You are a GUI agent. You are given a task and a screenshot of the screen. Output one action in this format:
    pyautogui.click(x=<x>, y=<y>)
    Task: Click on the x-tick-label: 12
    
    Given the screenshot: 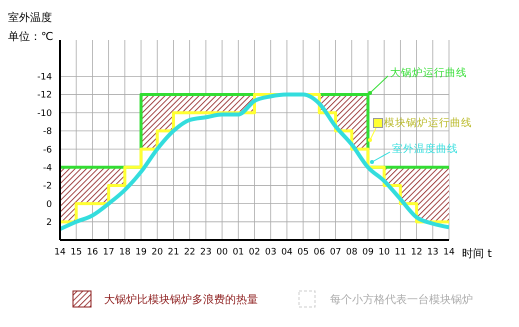 What is the action you would take?
    pyautogui.click(x=416, y=252)
    